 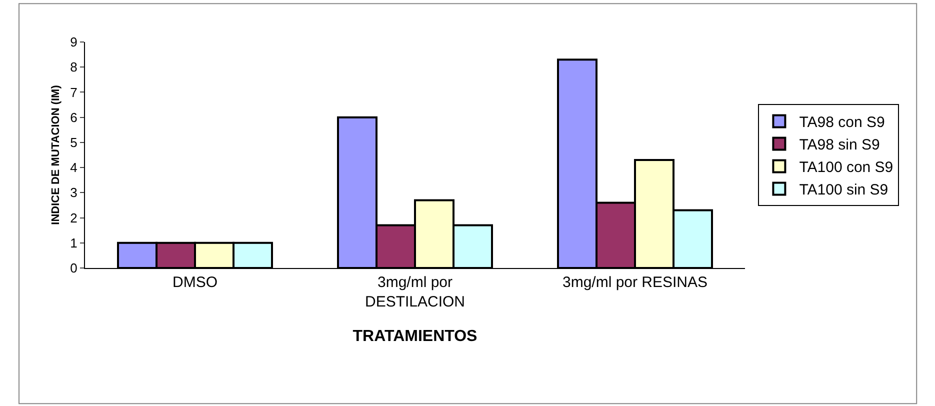 I want to click on legend-label: TA100 con S9, so click(x=846, y=167).